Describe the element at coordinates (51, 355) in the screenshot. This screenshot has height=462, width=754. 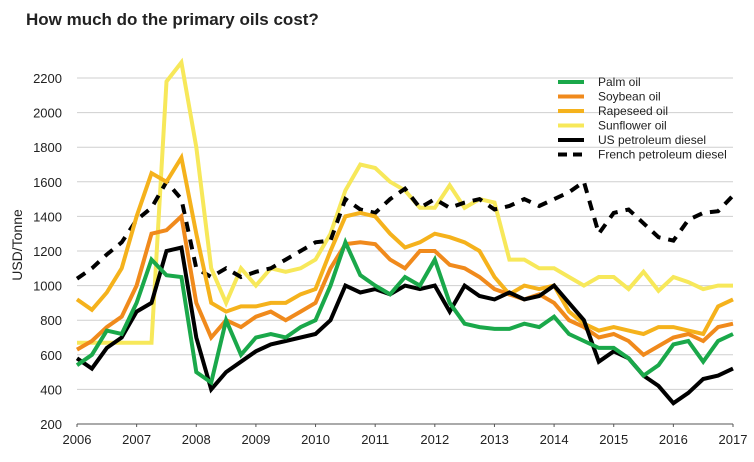
I see `y-tick-label: 600` at that location.